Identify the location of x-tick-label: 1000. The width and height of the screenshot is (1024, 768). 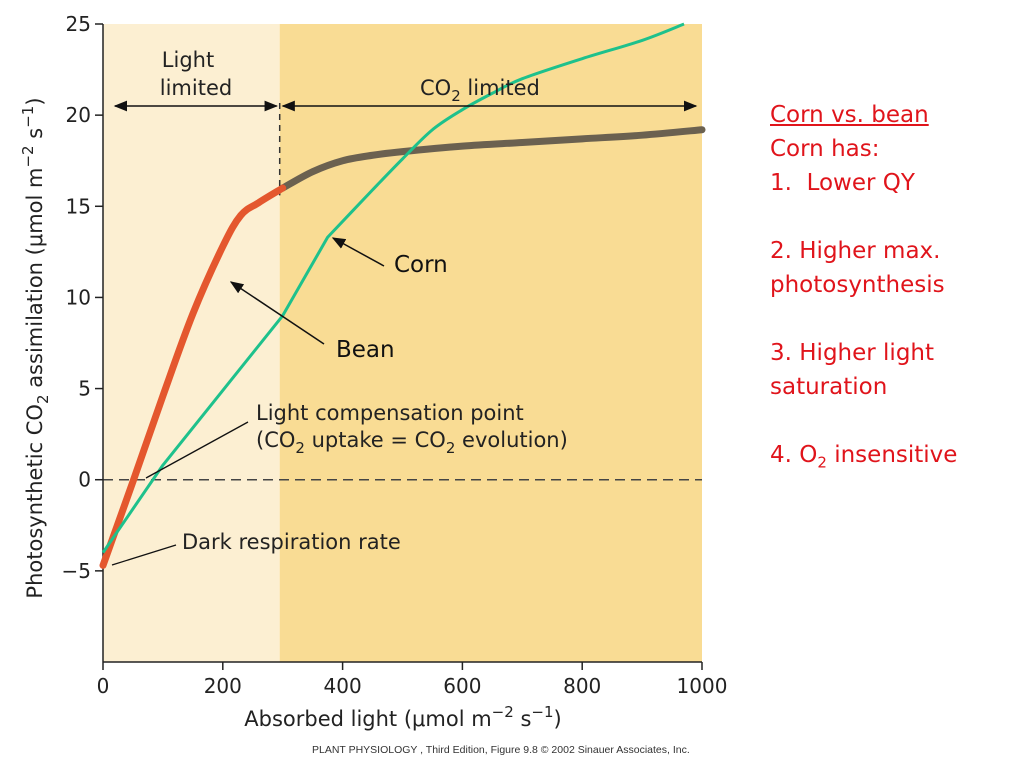
(702, 686).